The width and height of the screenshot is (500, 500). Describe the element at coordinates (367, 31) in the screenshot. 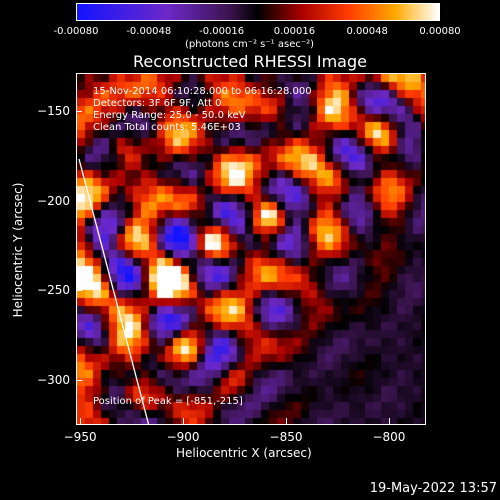

I see `colorbar-tick-label: 0.00048` at that location.